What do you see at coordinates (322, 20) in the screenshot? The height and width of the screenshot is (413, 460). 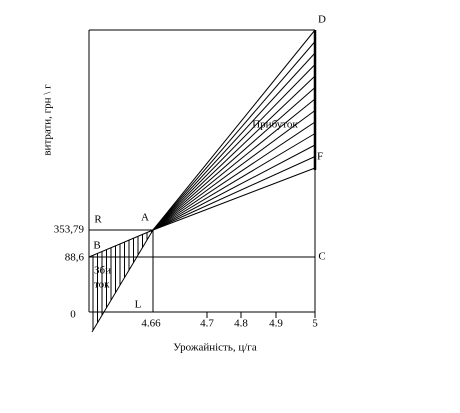 I see `point-label: D` at bounding box center [322, 20].